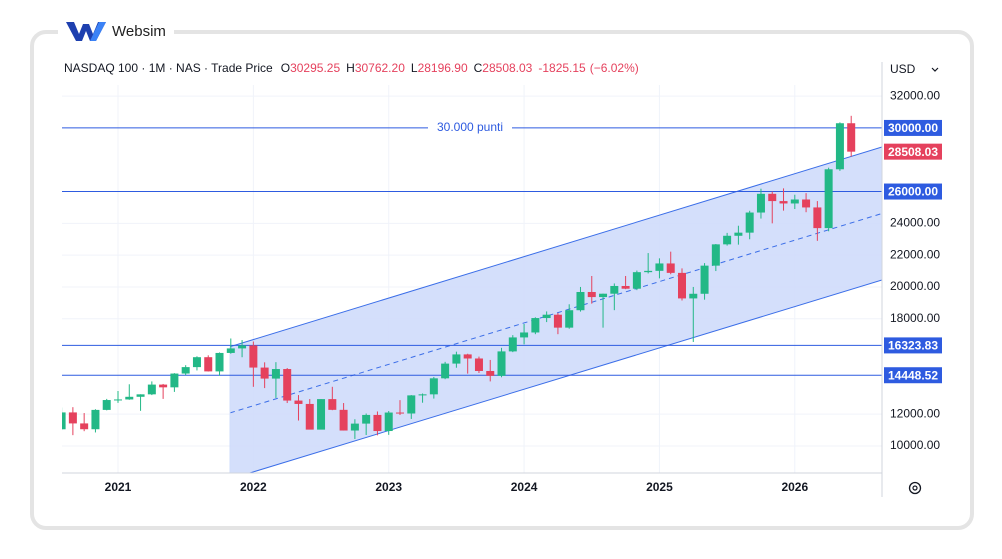  What do you see at coordinates (915, 488) in the screenshot?
I see `settings-icon` at bounding box center [915, 488].